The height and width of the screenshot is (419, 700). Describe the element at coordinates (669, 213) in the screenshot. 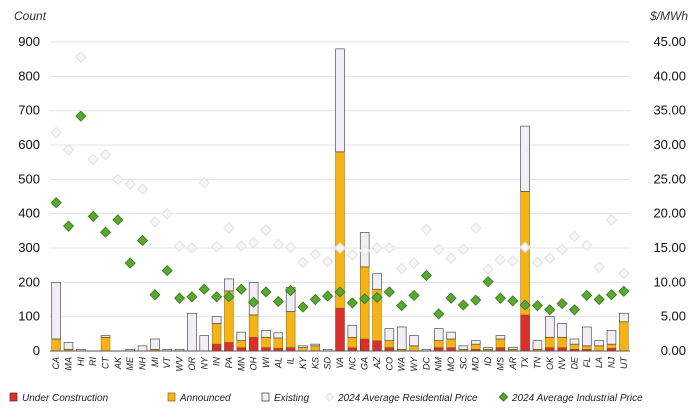

I see `y-tick-label-right: 20.00` at that location.